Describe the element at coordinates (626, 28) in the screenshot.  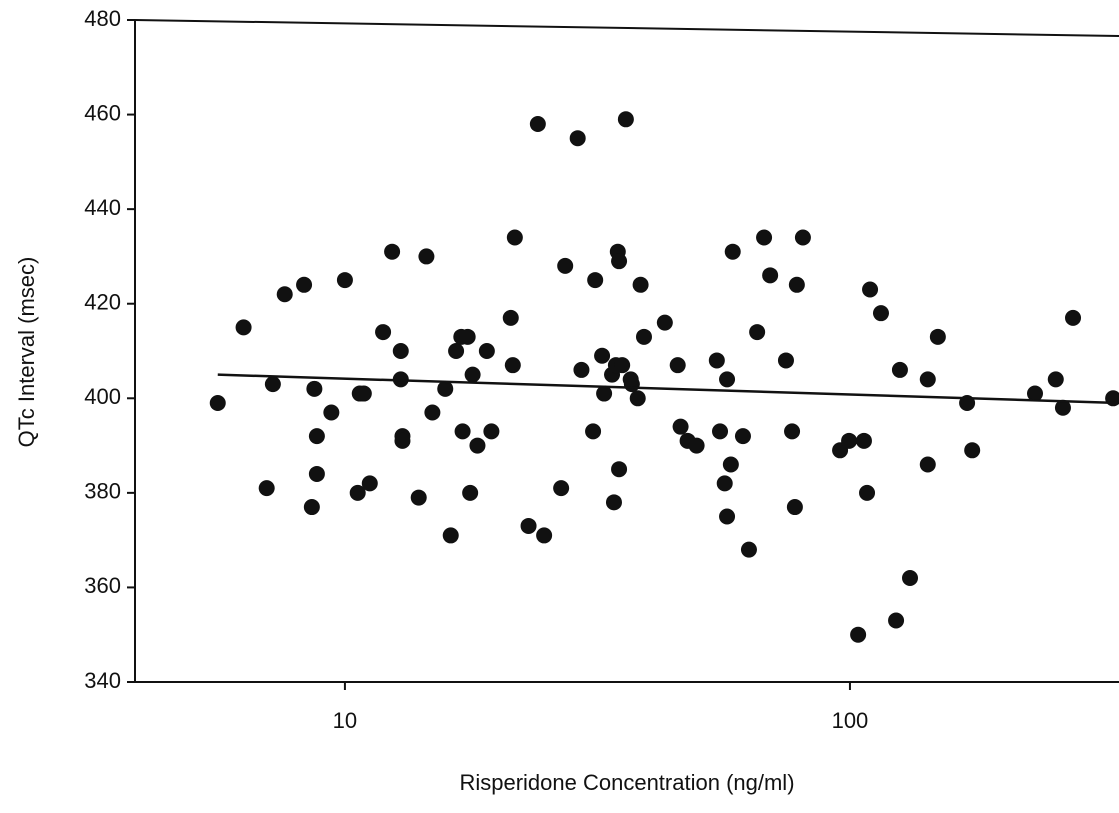
I see `frame-top` at that location.